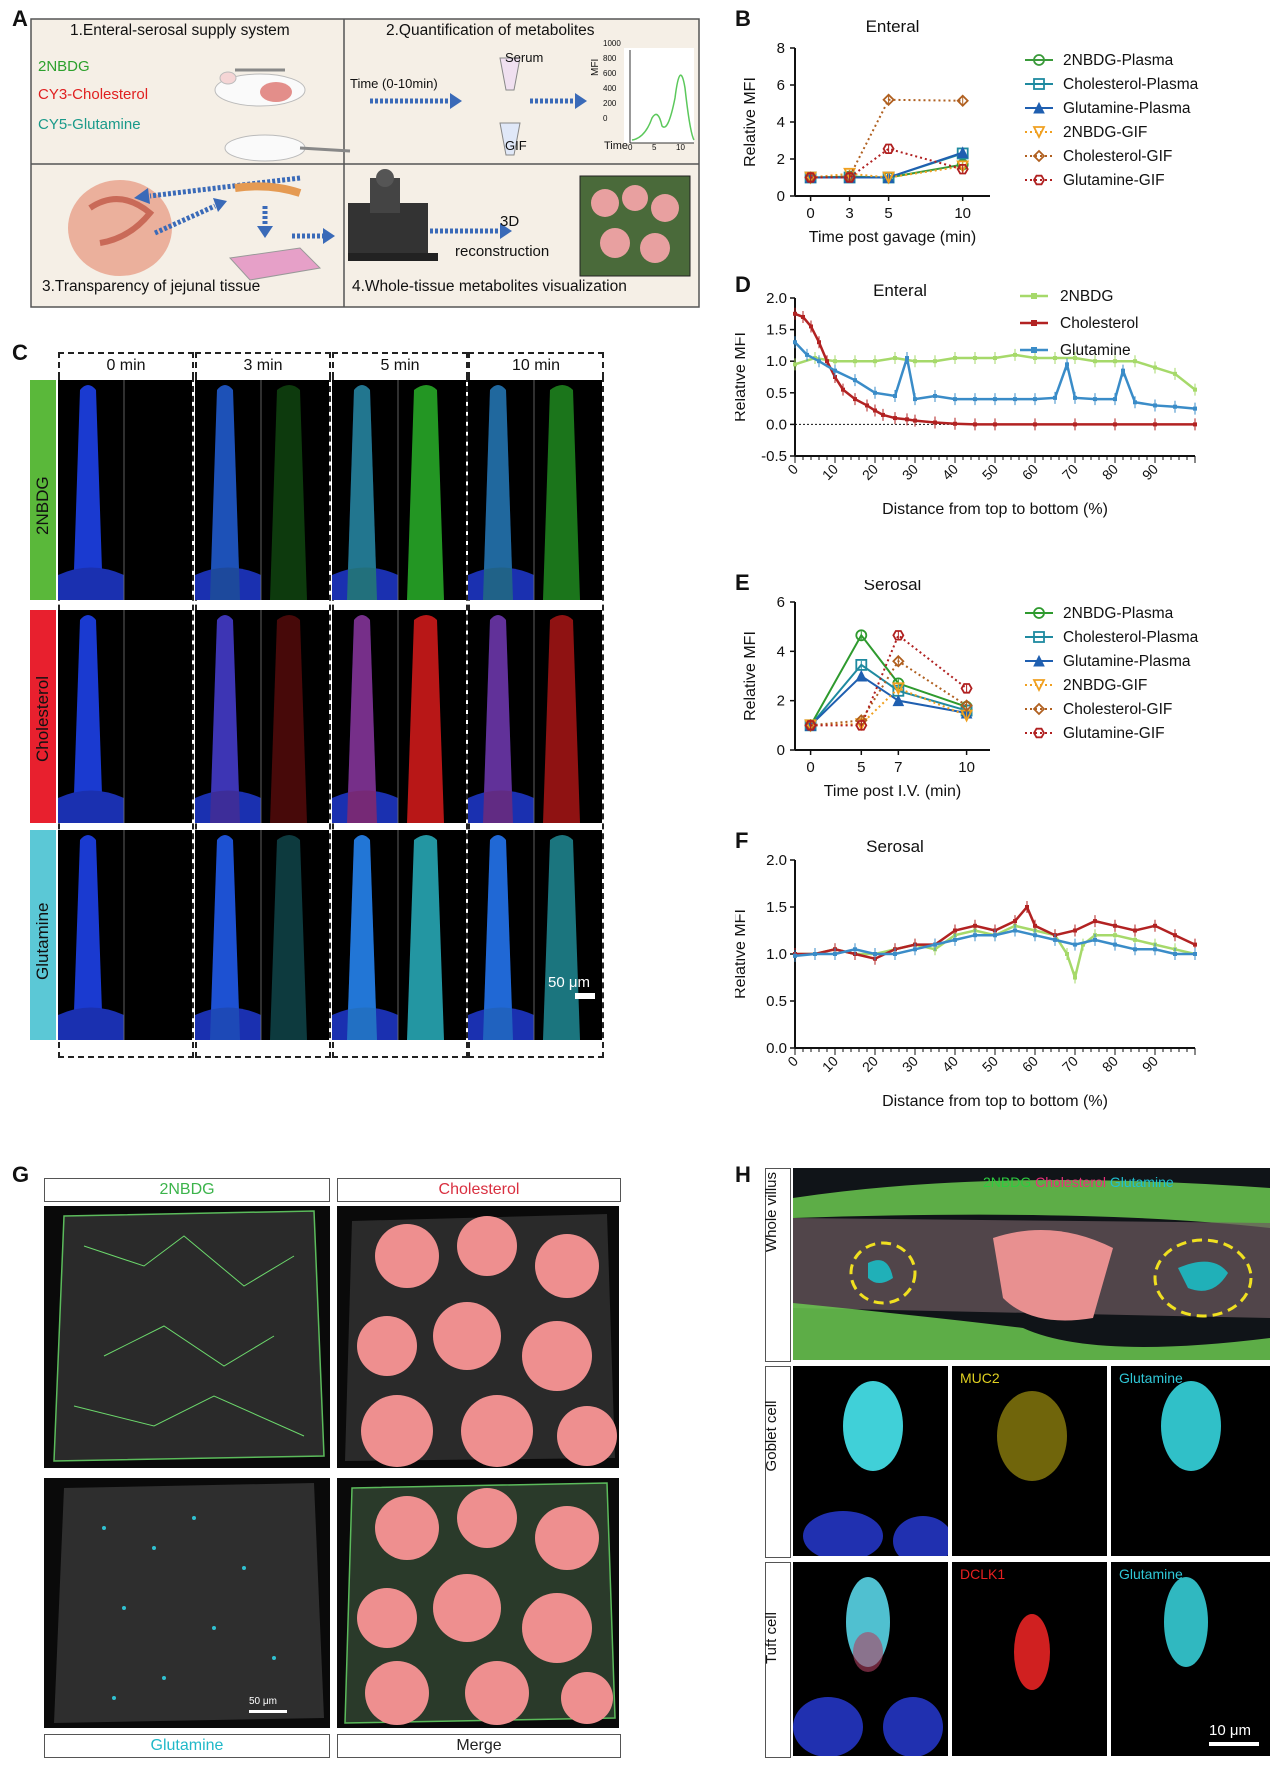 This screenshot has width=1280, height=1771. I want to click on x-tick-label: 7, so click(898, 767).